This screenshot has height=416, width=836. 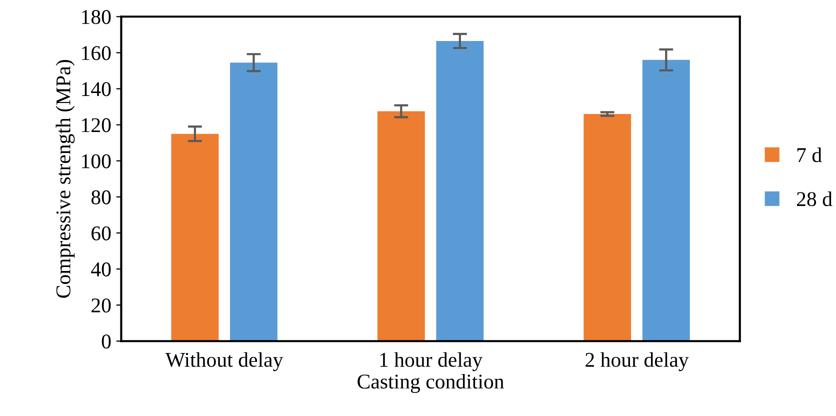 I want to click on y-tick-label: 40, so click(x=101, y=269).